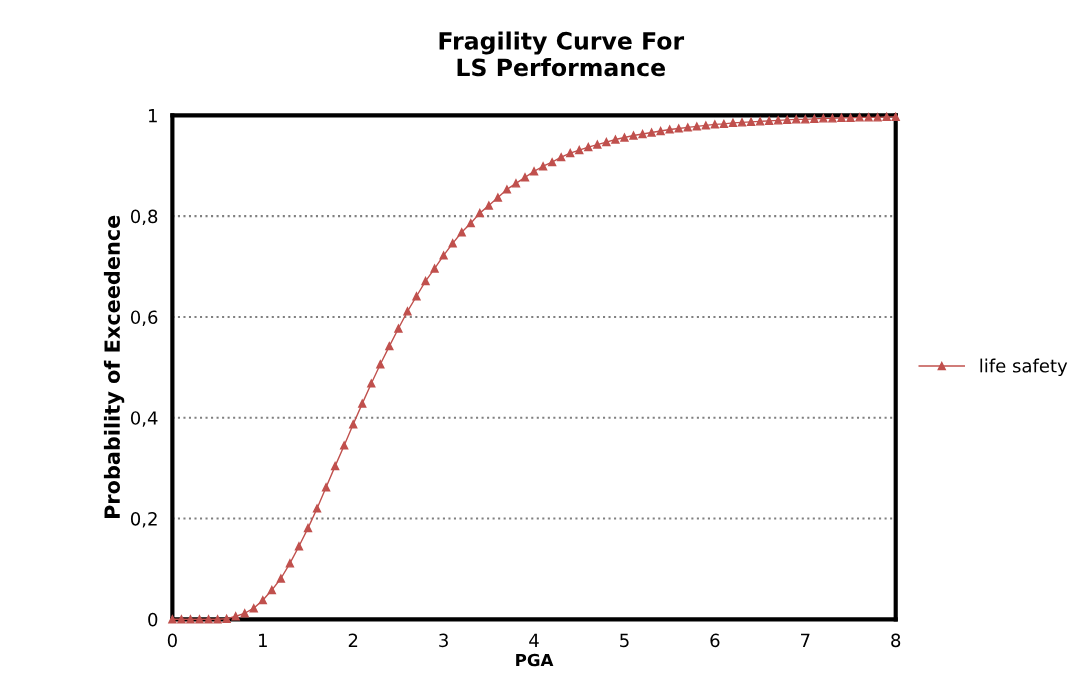 The width and height of the screenshot is (1091, 699). Describe the element at coordinates (263, 640) in the screenshot. I see `x-tick-label: 1` at that location.